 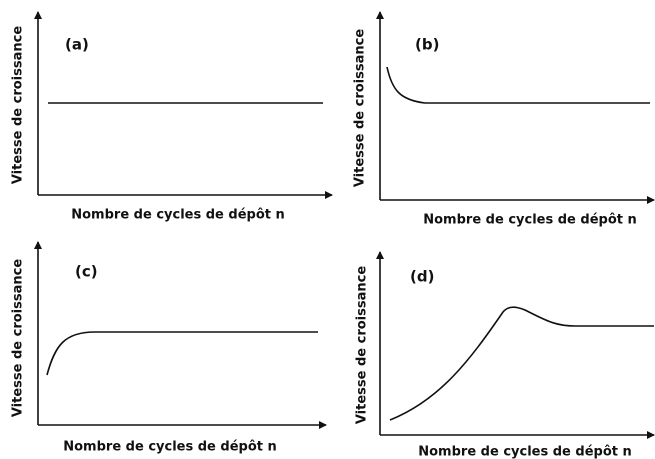 What do you see at coordinates (86, 272) in the screenshot?
I see `panel-label: (c)` at bounding box center [86, 272].